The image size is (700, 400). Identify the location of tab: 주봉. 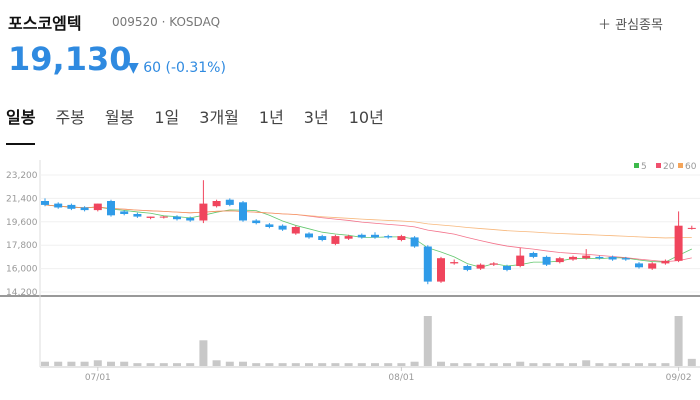
(70, 117).